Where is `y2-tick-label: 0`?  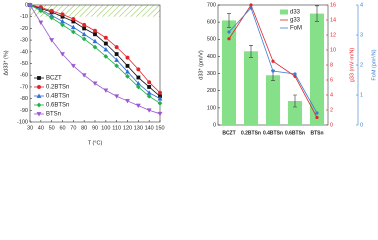 y2-tick-label: 0 is located at coordinates (331, 125).